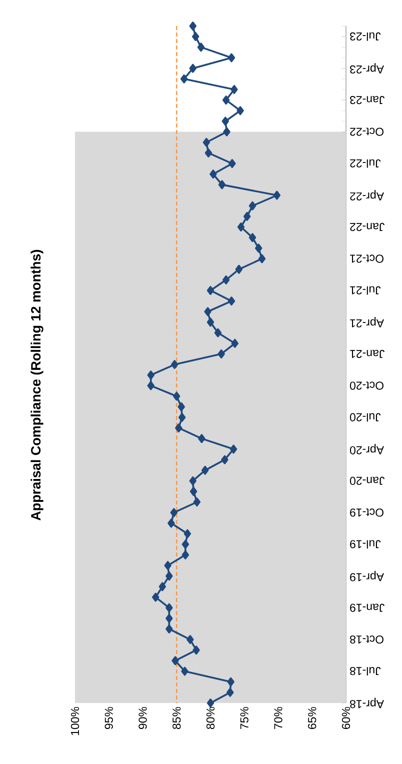  Describe the element at coordinates (365, 36) in the screenshot. I see `y-tick-label: Jul-23` at that location.